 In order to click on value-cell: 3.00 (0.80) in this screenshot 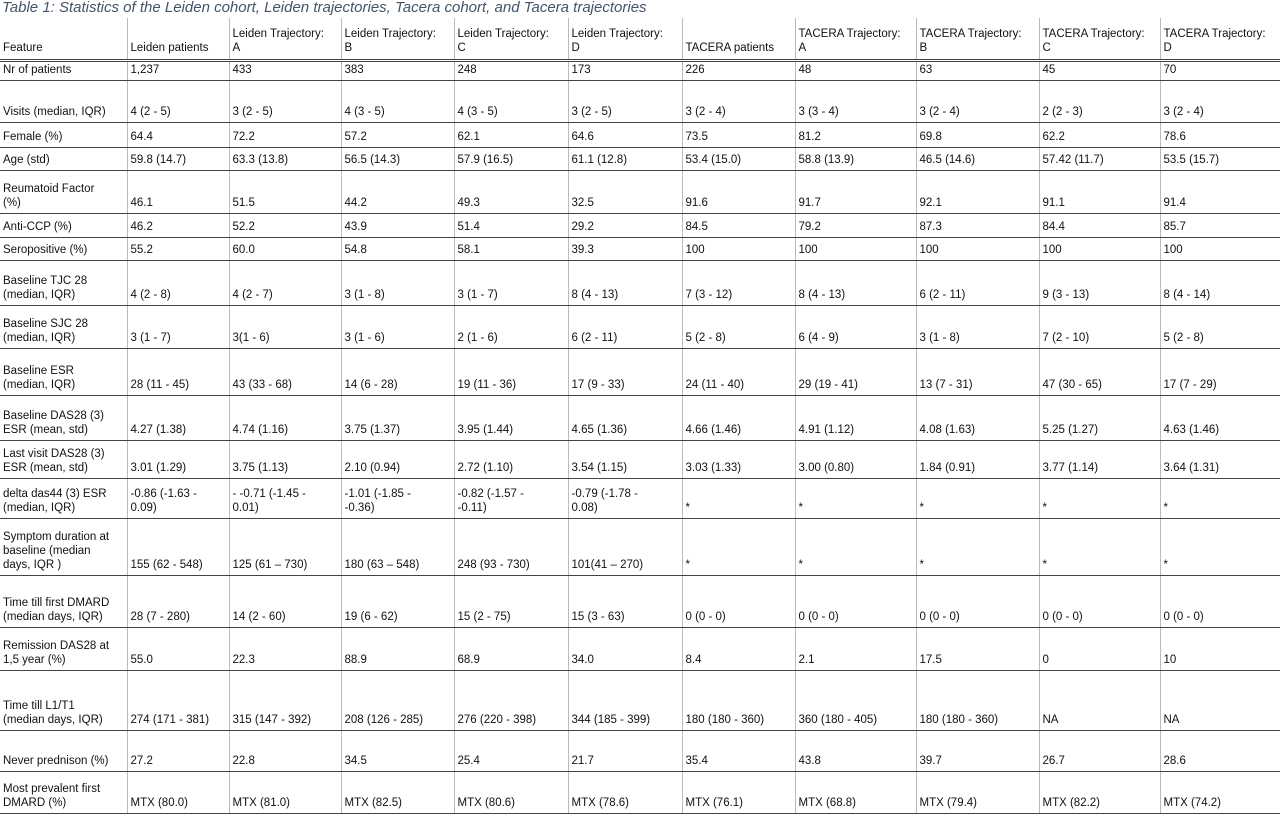, I will do `click(855, 459)`.